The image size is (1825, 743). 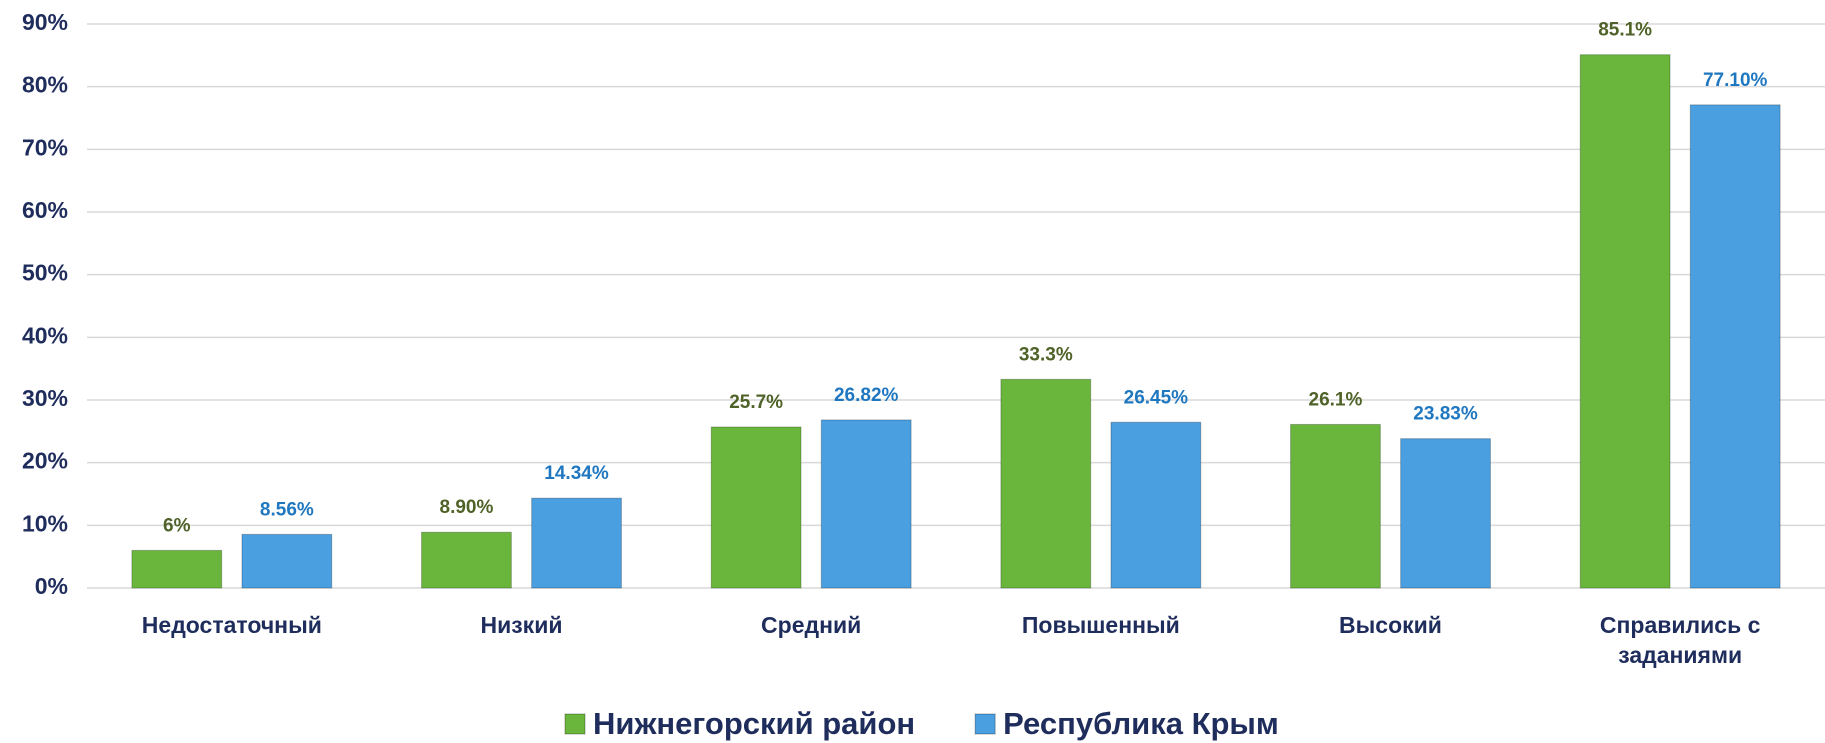 I want to click on value-label: 6%, so click(x=177, y=525).